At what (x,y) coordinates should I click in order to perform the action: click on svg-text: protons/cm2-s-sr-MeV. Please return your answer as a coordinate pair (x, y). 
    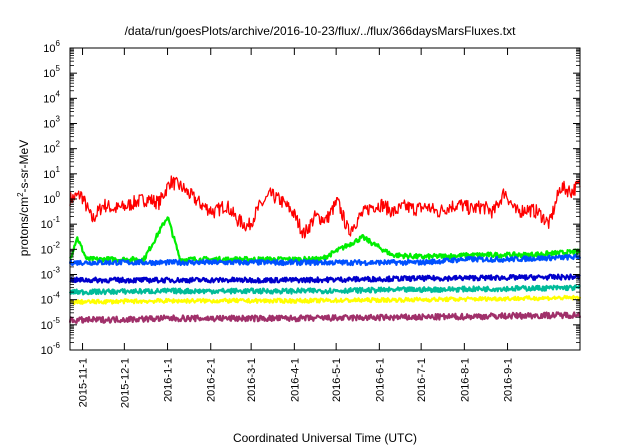
    Looking at the image, I should click on (23, 198).